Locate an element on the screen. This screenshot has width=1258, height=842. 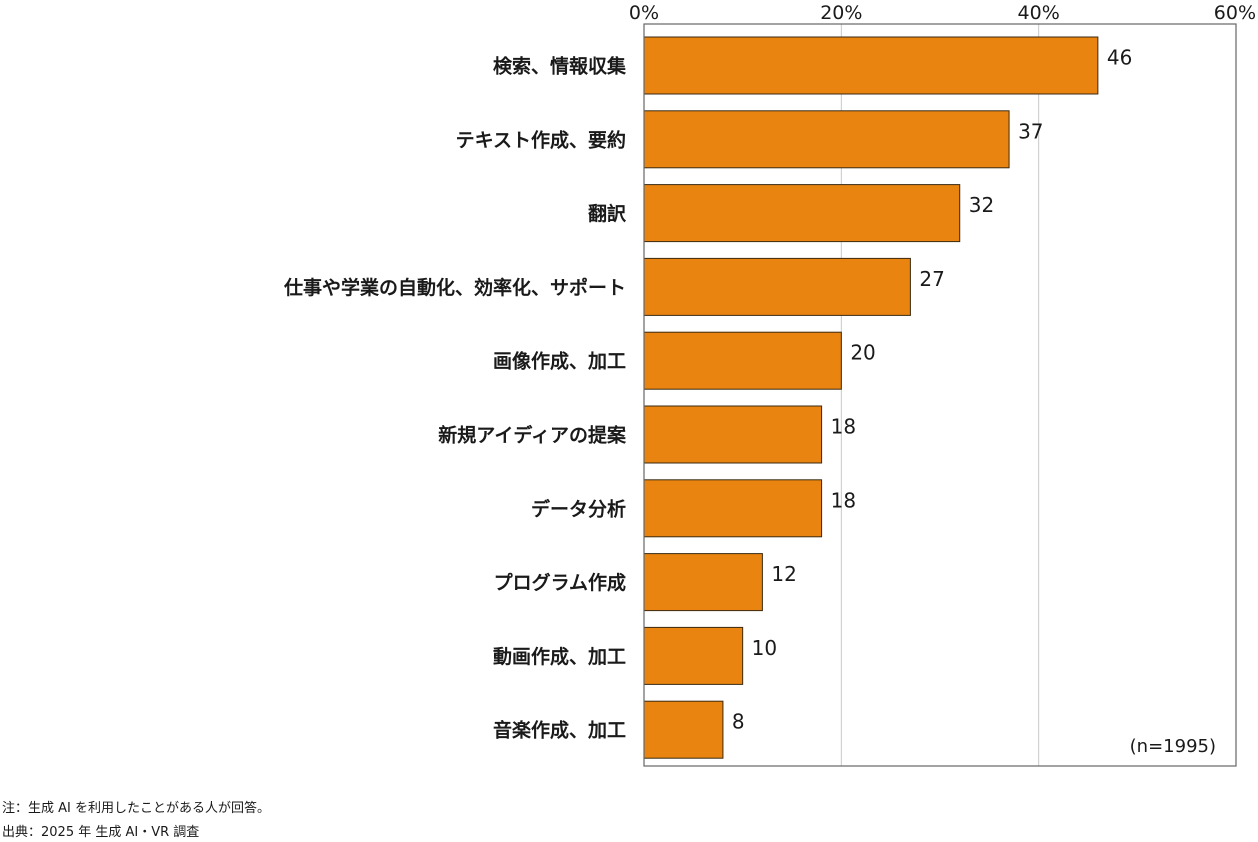
category-label: データ分析 is located at coordinates (578, 508).